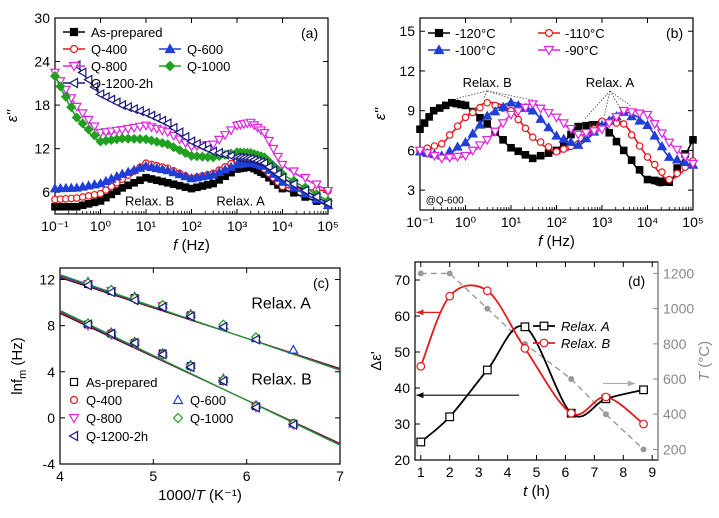  What do you see at coordinates (205, 49) in the screenshot?
I see `panel-a-legend-label: Q-600` at bounding box center [205, 49].